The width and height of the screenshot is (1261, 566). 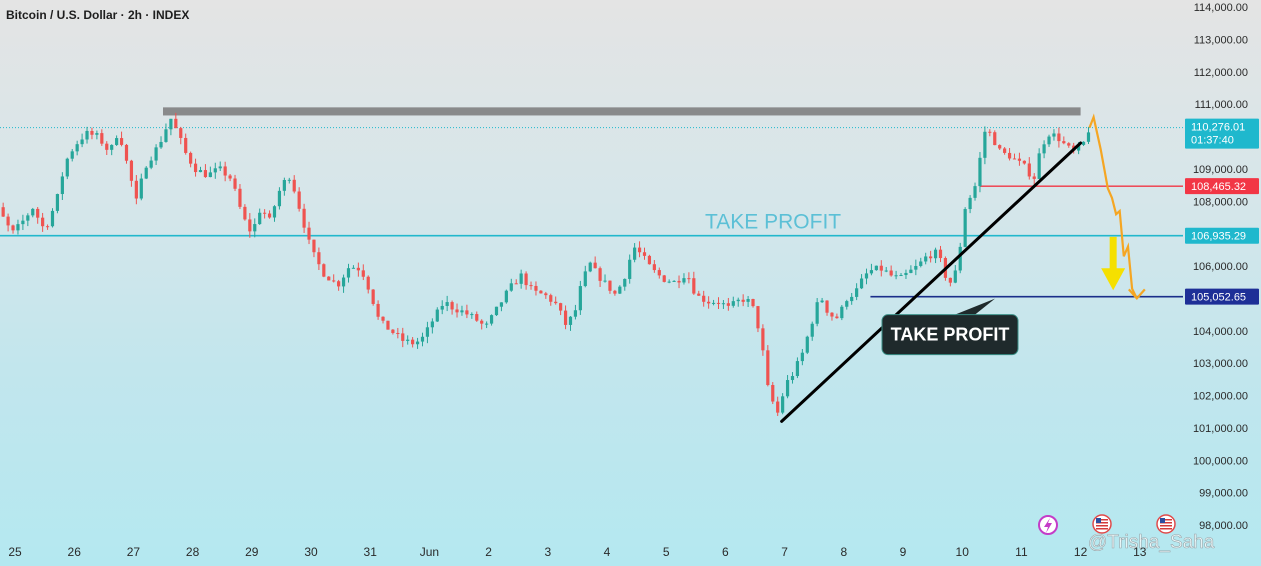 What do you see at coordinates (98, 15) in the screenshot?
I see `chart-title: Bitcoin / U.S. Dollar · 2h · INDEX` at bounding box center [98, 15].